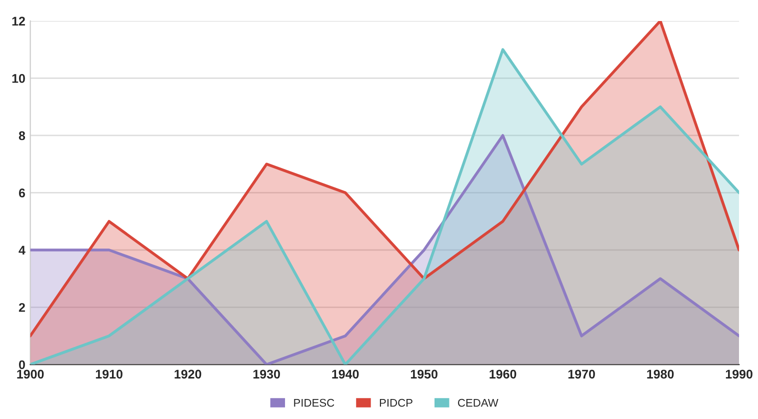 This screenshot has width=758, height=419. What do you see at coordinates (18, 78) in the screenshot?
I see `y-tick-label: 10` at bounding box center [18, 78].